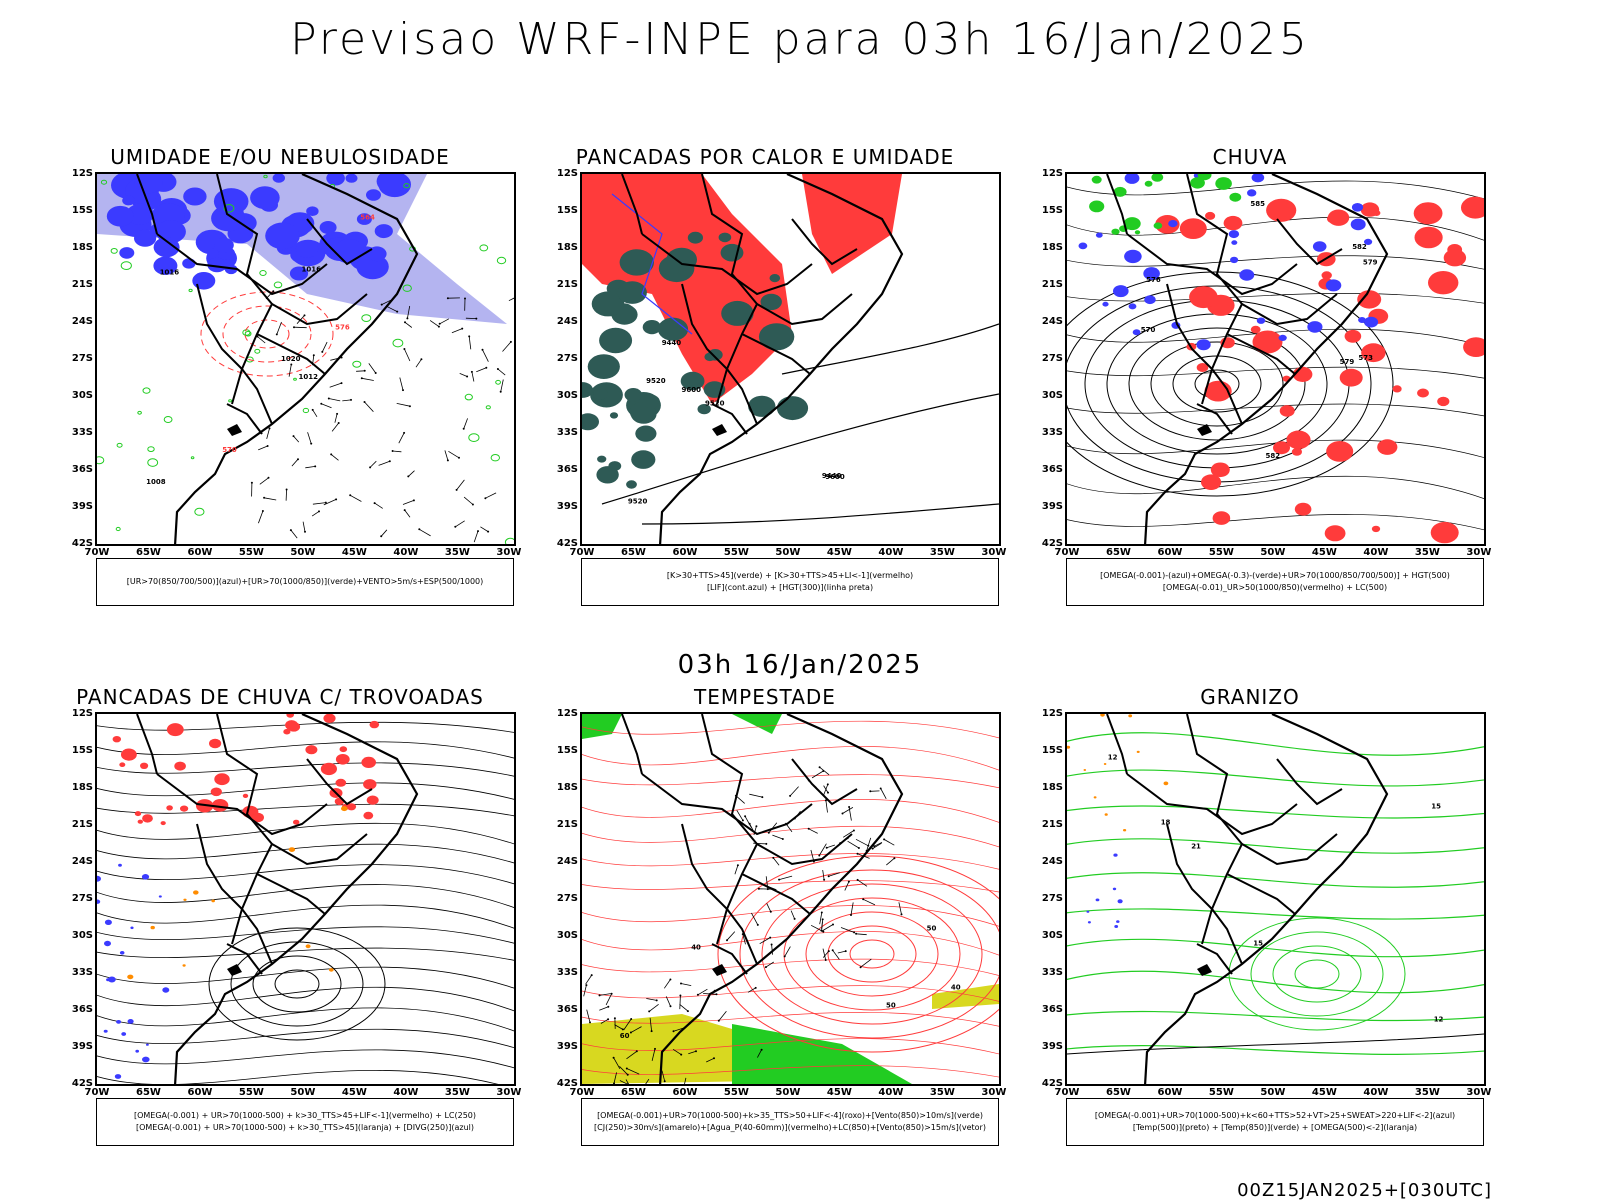  Describe the element at coordinates (367, 217) in the screenshot. I see `contour-label: 564` at that location.